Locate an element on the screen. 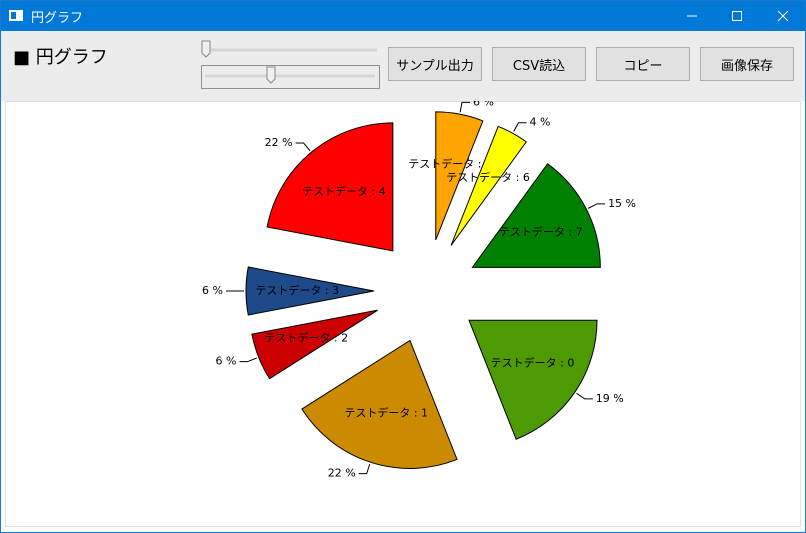 This screenshot has width=806, height=533. slice-label: テストデータ : 0 is located at coordinates (533, 362).